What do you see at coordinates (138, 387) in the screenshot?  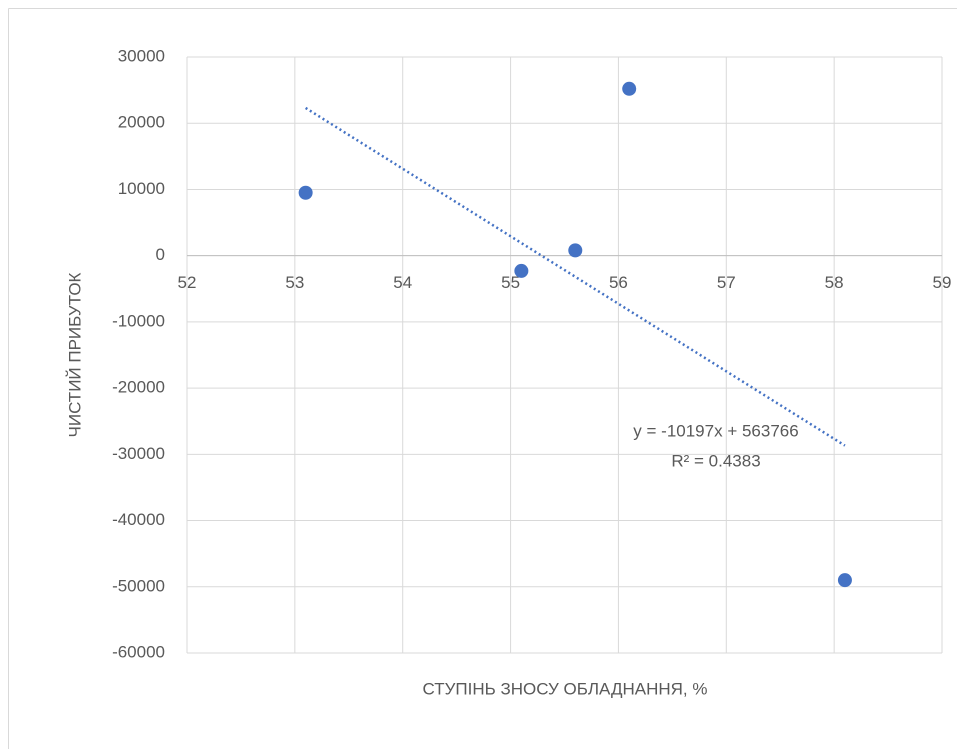 I see `y-tick-label: -20000` at bounding box center [138, 387].